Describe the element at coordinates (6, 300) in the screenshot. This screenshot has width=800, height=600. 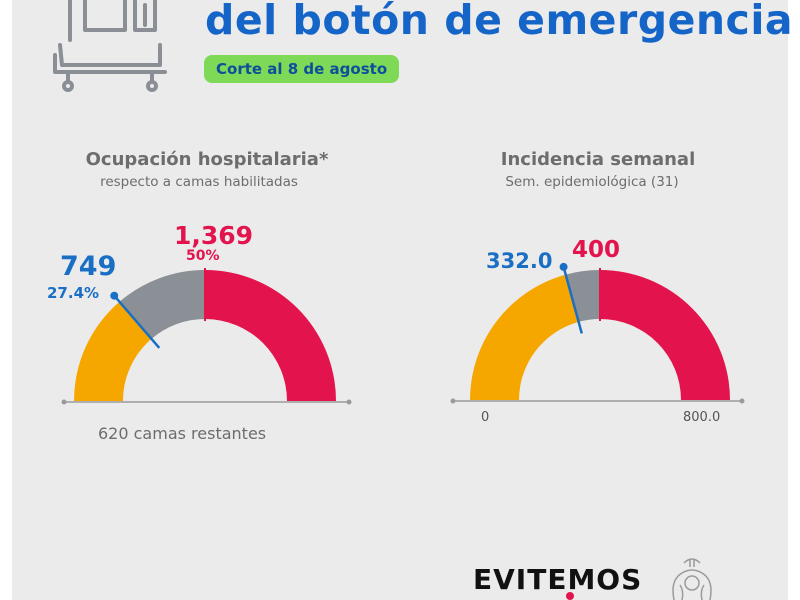
I see `left-frame` at that location.